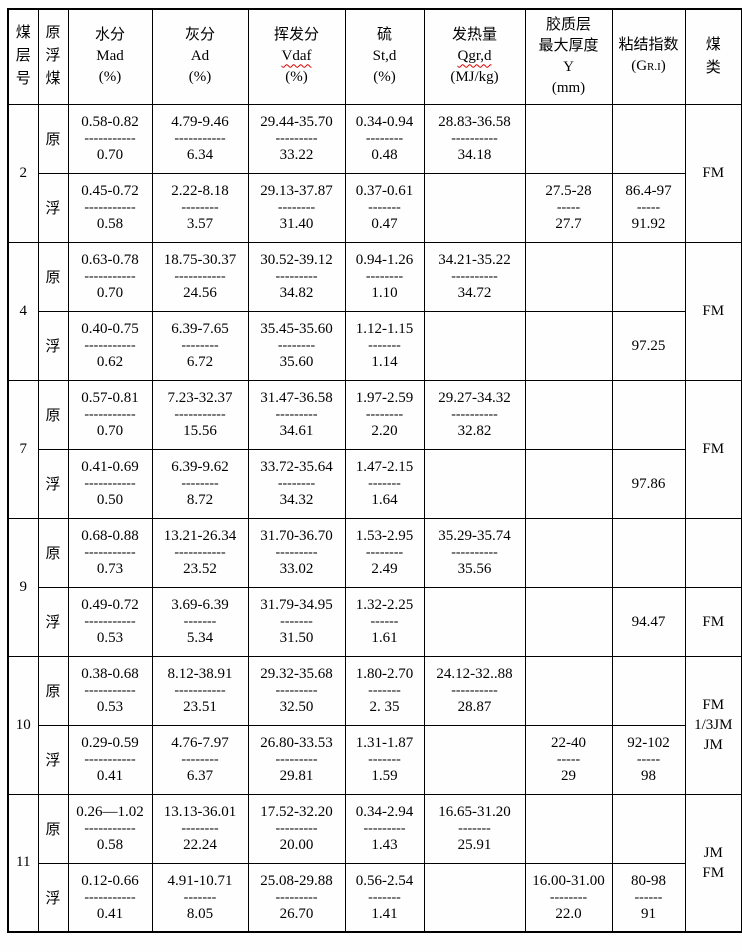 This screenshot has height=952, width=742. What do you see at coordinates (110, 276) in the screenshot?
I see `data-cell: 0.63-0.78 ----------- 0.70` at bounding box center [110, 276].